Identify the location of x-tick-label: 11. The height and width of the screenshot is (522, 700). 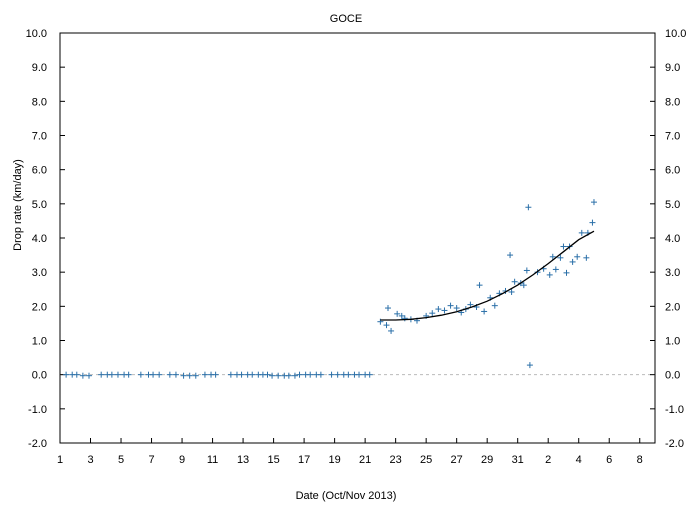
(212, 460).